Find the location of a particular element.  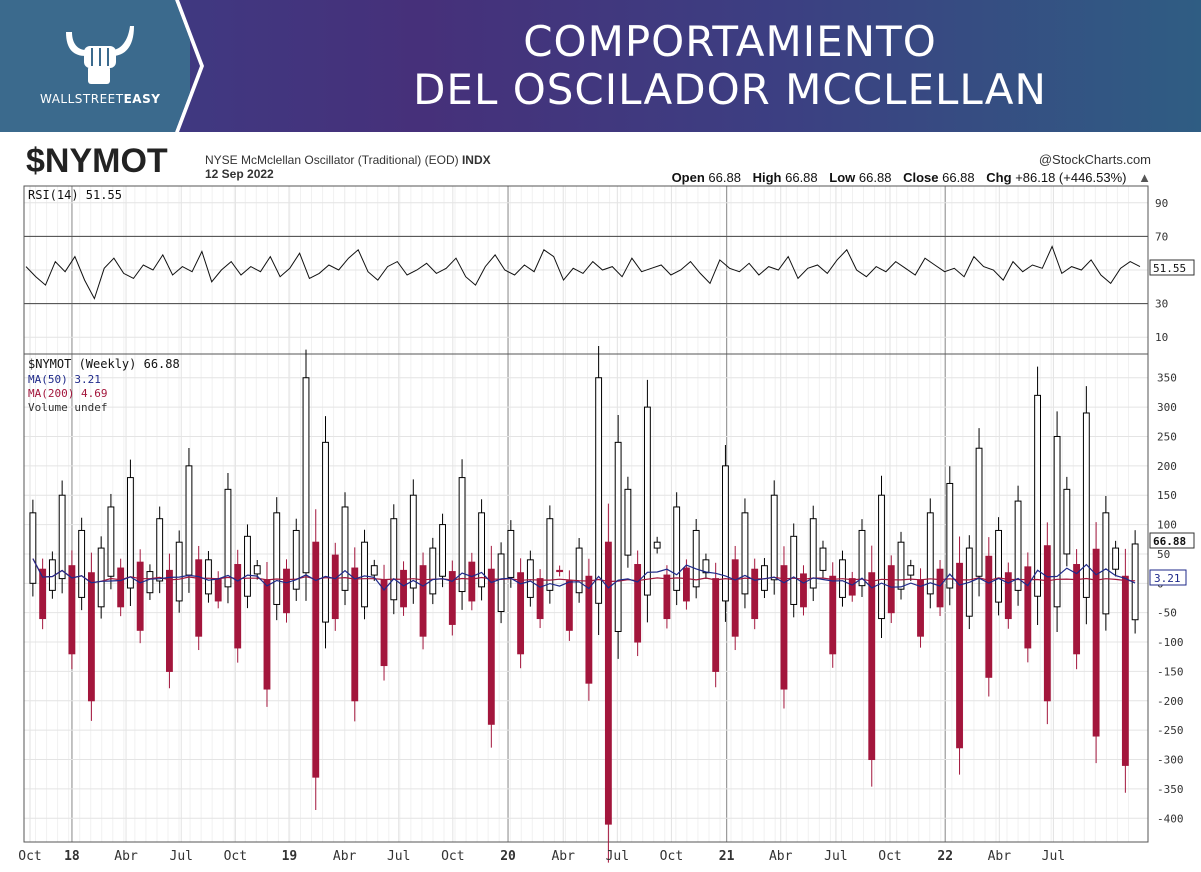

rsi-y-tick-label: 70 is located at coordinates (1161, 236).